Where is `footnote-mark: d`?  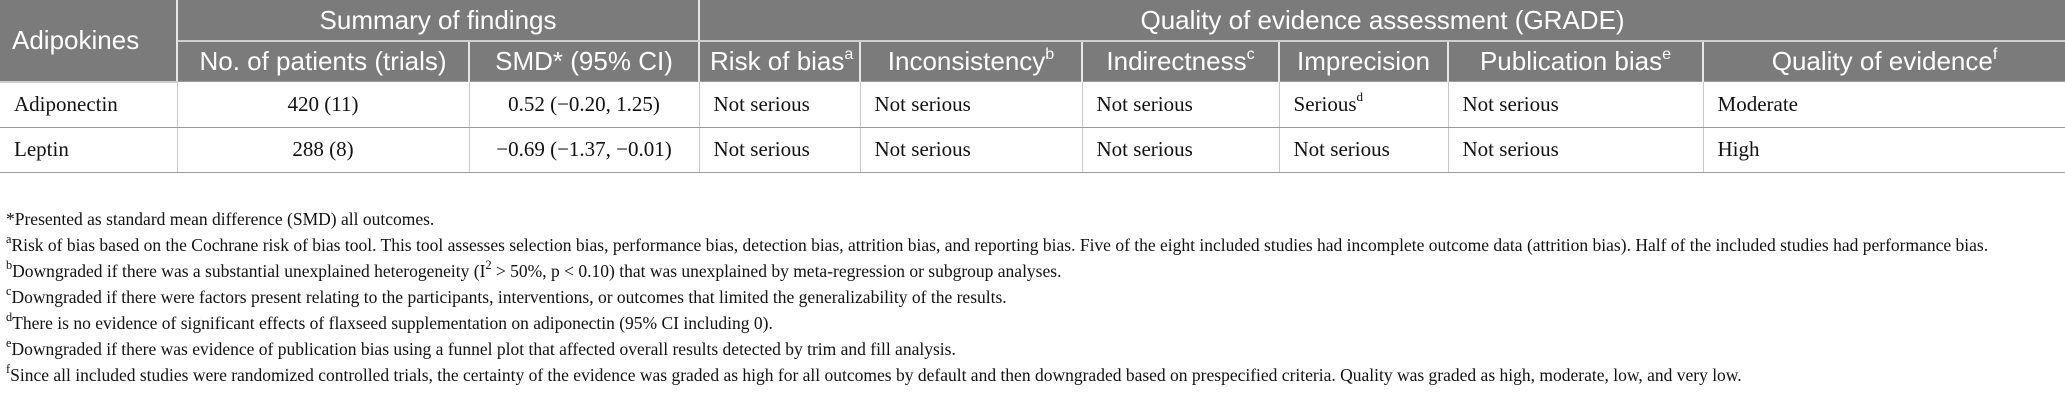 footnote-mark: d is located at coordinates (9, 316).